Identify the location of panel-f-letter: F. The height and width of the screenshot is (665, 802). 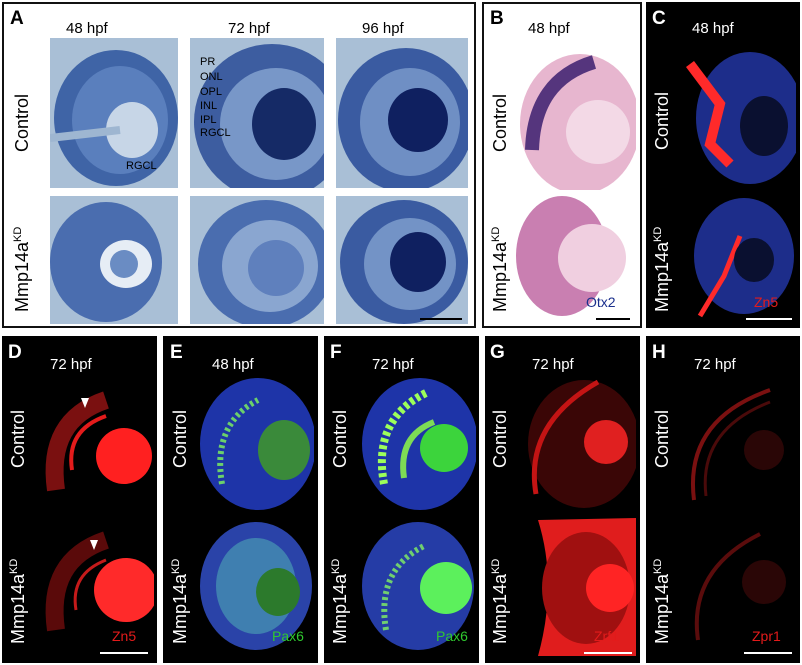
(336, 352).